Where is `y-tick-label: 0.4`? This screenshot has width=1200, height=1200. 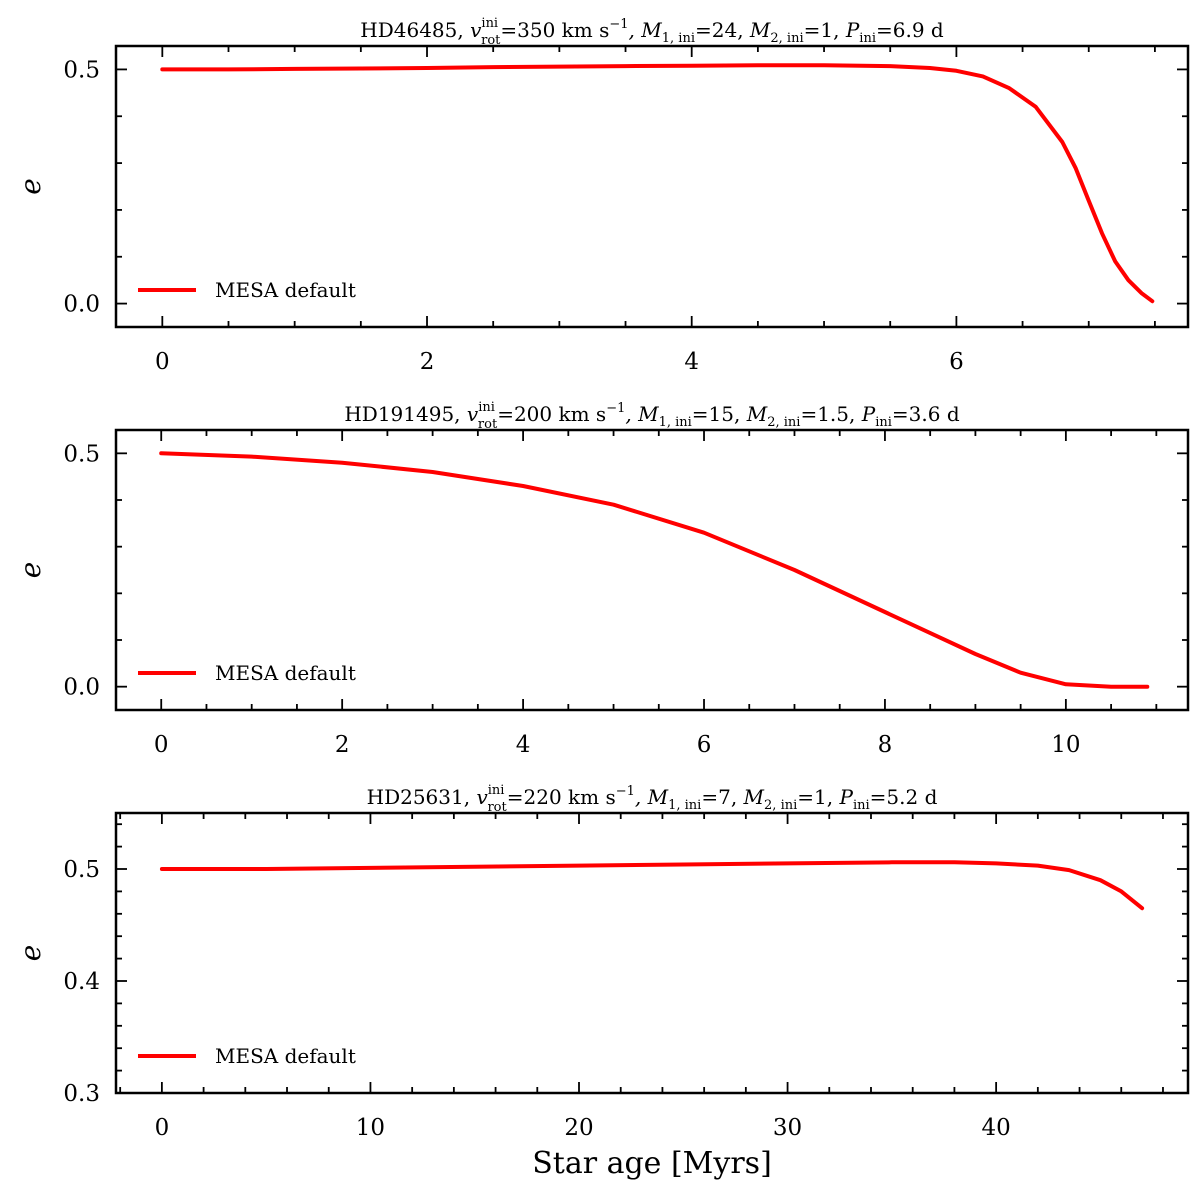 y-tick-label: 0.4 is located at coordinates (81, 982).